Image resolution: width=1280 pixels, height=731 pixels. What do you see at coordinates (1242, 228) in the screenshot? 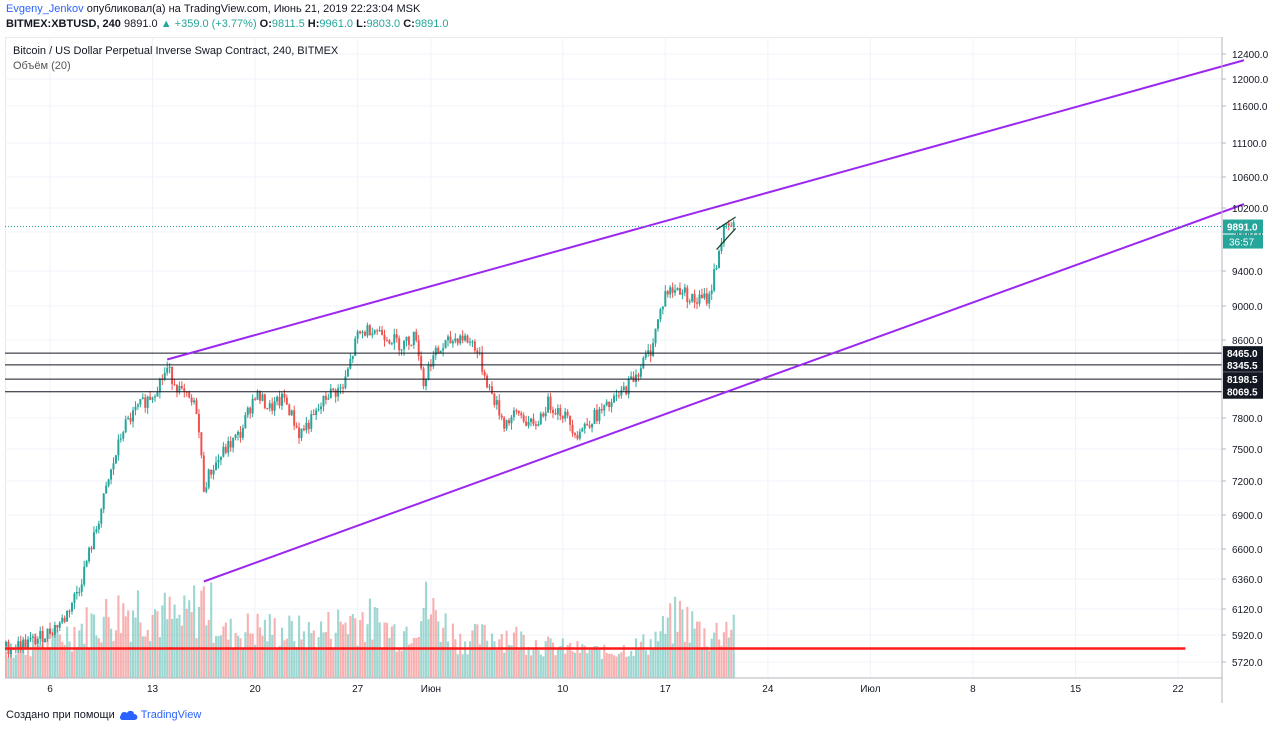
I see `current-price-label: 9891.0` at bounding box center [1242, 228].